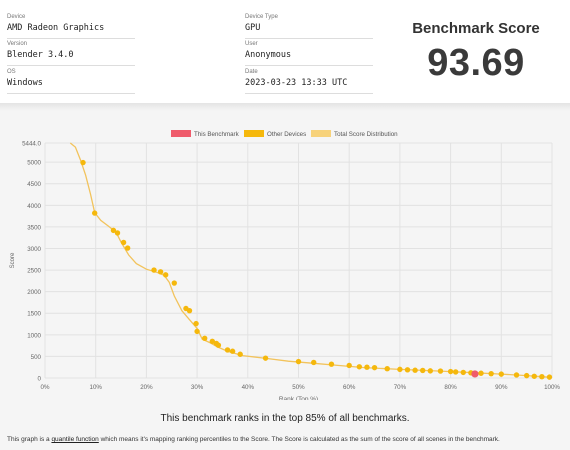 This screenshot has width=570, height=450. I want to click on version-field: Version Blender 3.4.0, so click(71, 53).